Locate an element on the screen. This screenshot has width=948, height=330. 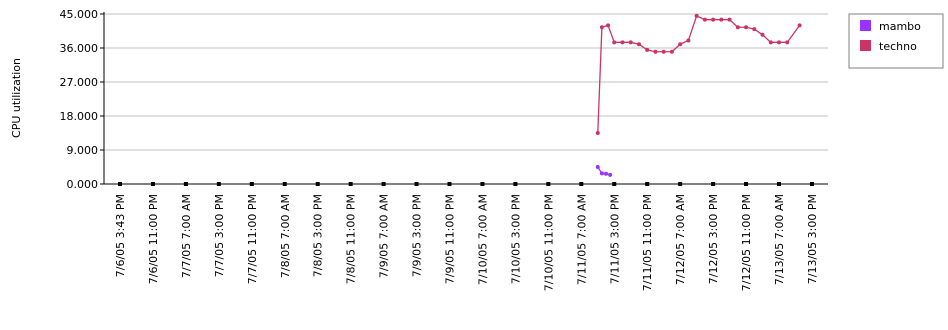
y-tick-label: 9.000 is located at coordinates (83, 150).